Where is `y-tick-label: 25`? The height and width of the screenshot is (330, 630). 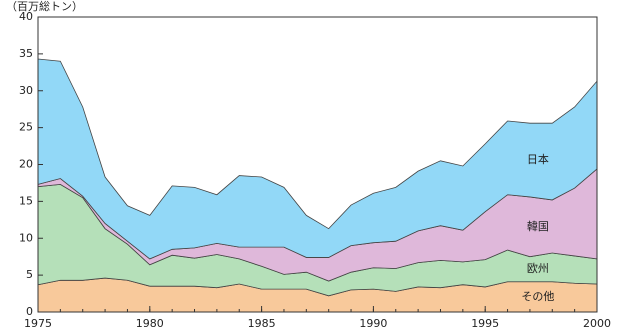 y-tick-label: 25 is located at coordinates (26, 127).